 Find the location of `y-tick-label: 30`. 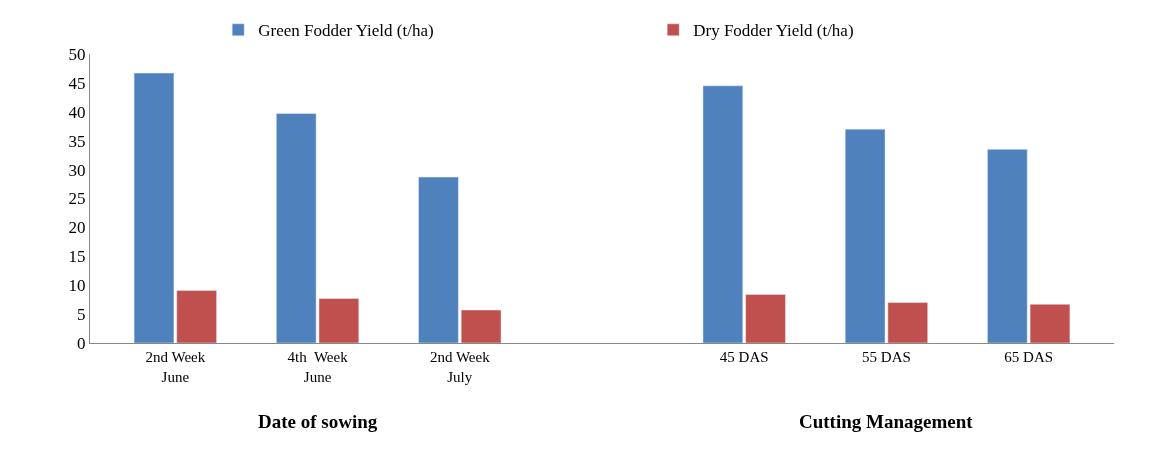

y-tick-label: 30 is located at coordinates (77, 170).